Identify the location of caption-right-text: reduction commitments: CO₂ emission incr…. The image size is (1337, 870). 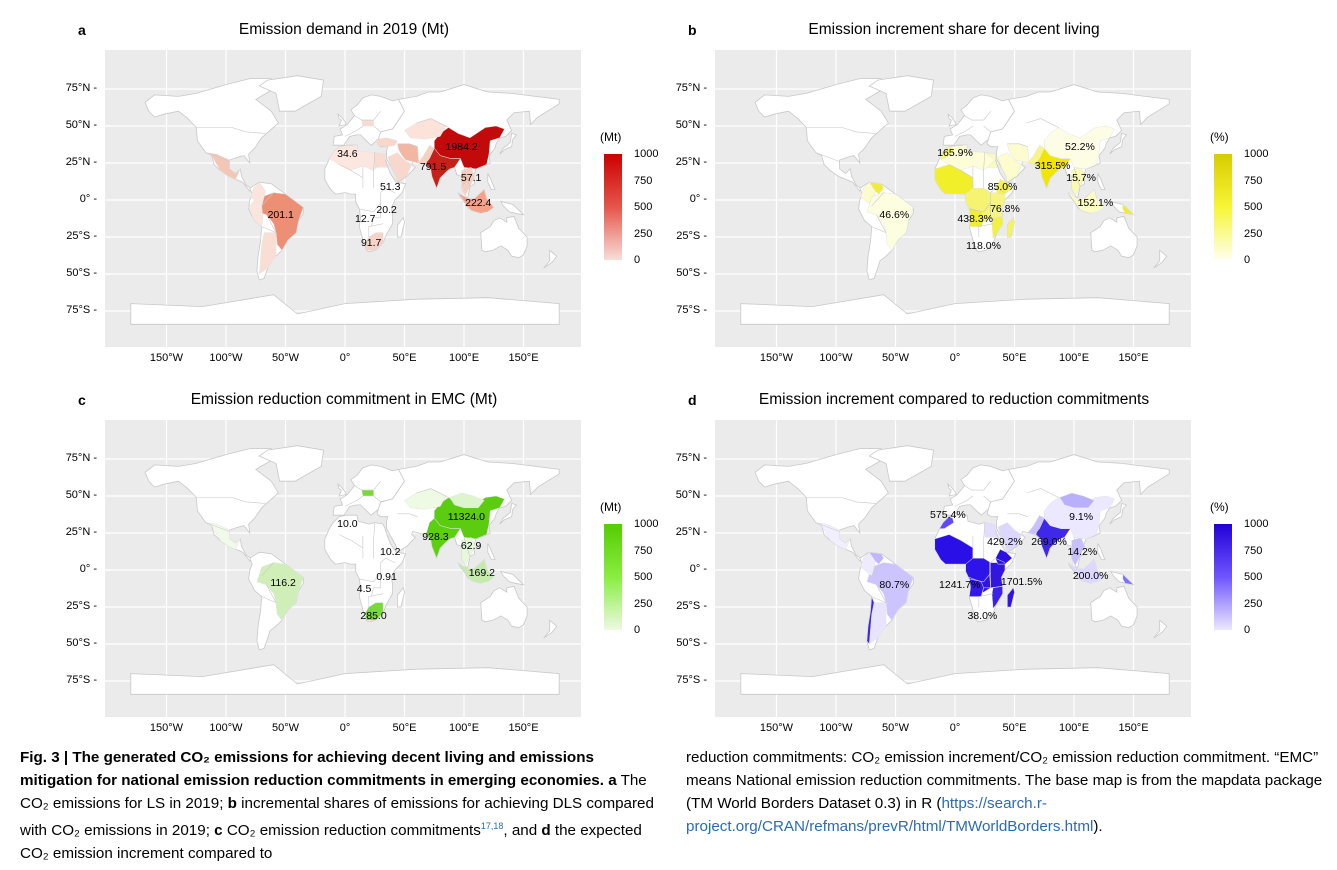
(1004, 780).